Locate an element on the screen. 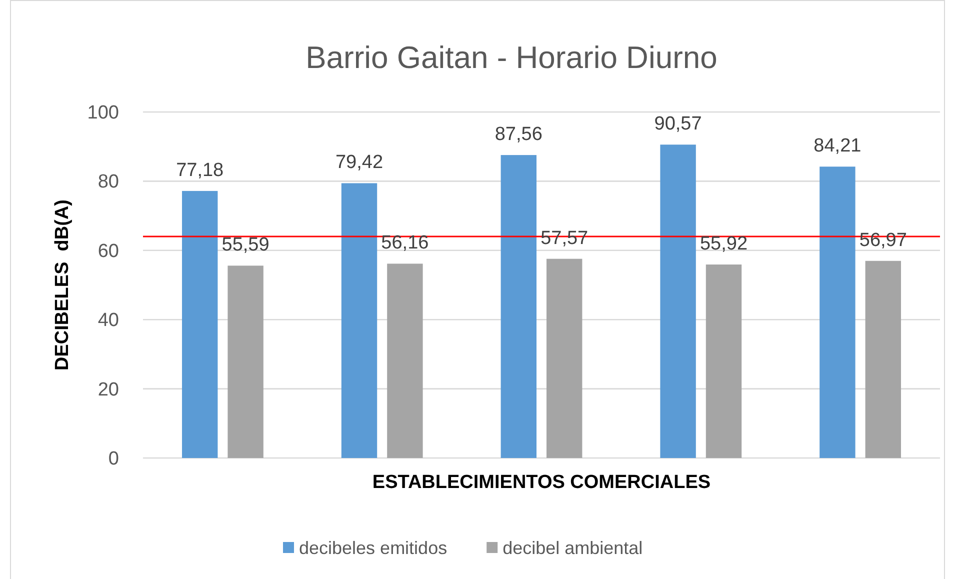  legend-label: decibel ambiental is located at coordinates (572, 548).